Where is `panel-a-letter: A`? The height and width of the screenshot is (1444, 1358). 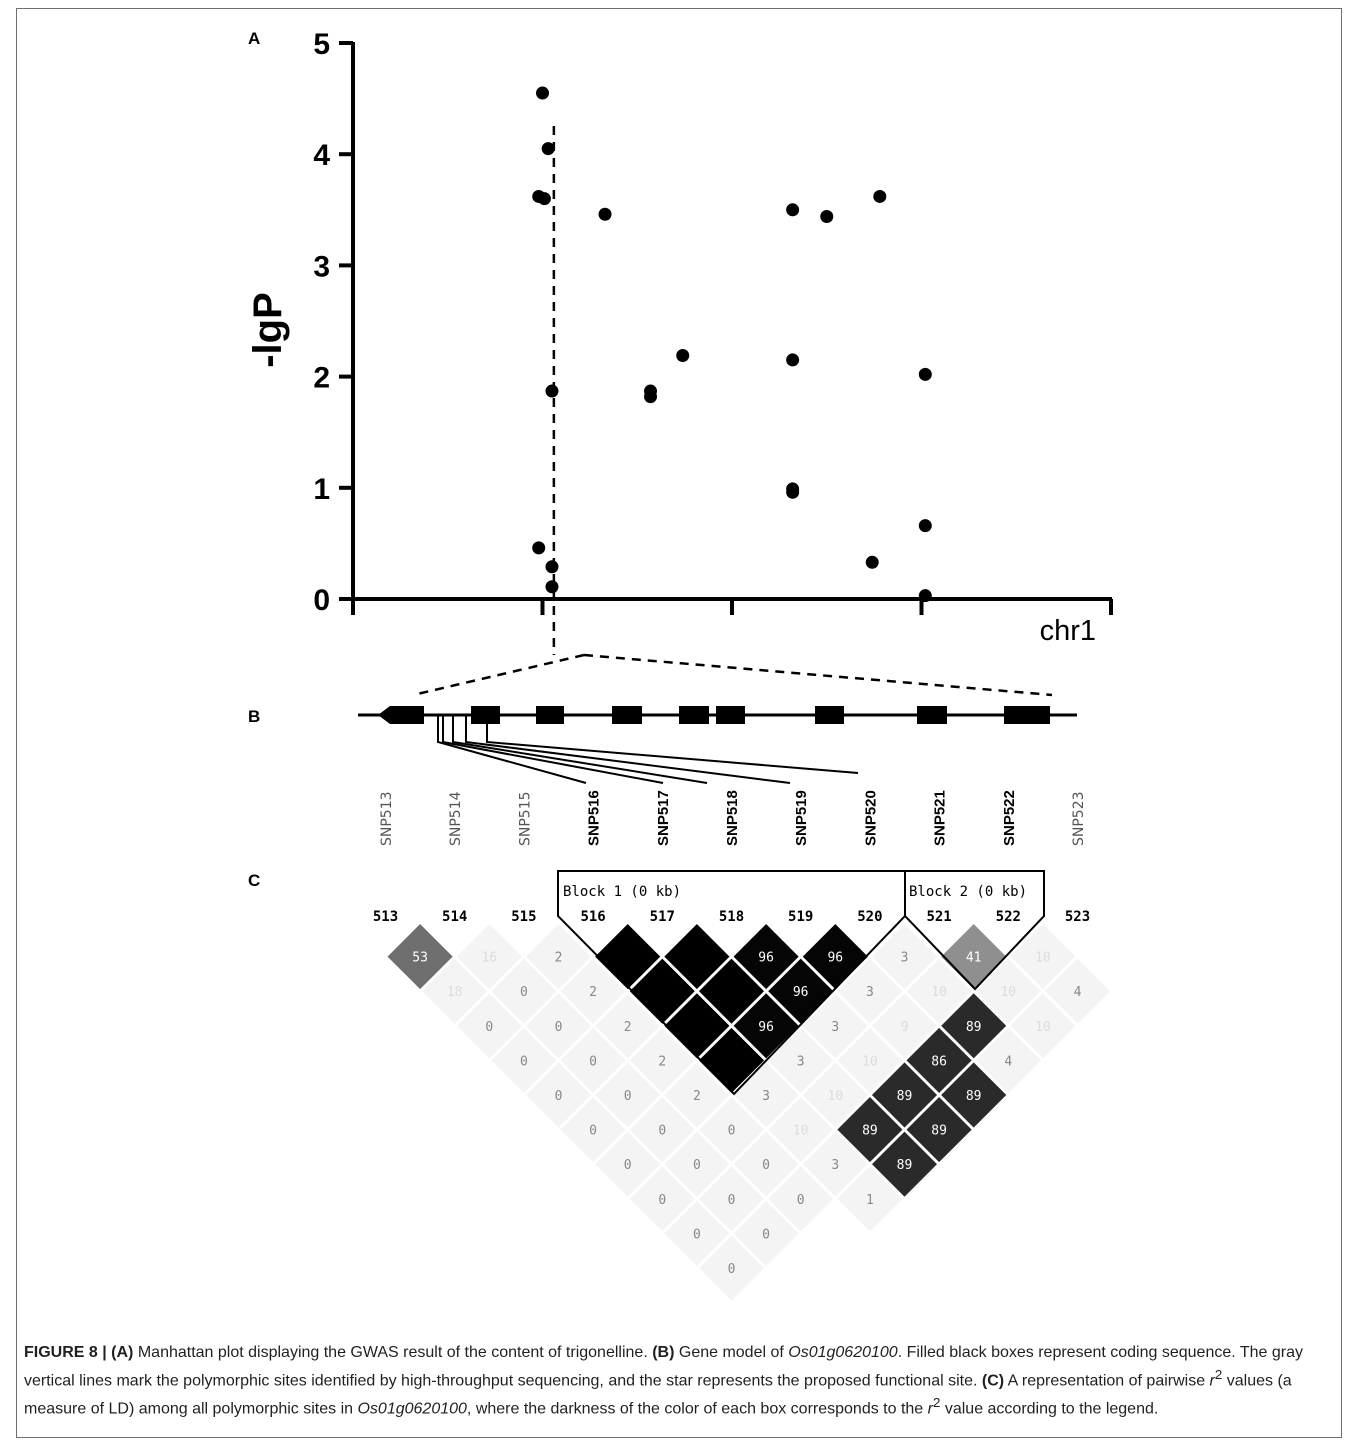
panel-a-letter: A is located at coordinates (254, 38).